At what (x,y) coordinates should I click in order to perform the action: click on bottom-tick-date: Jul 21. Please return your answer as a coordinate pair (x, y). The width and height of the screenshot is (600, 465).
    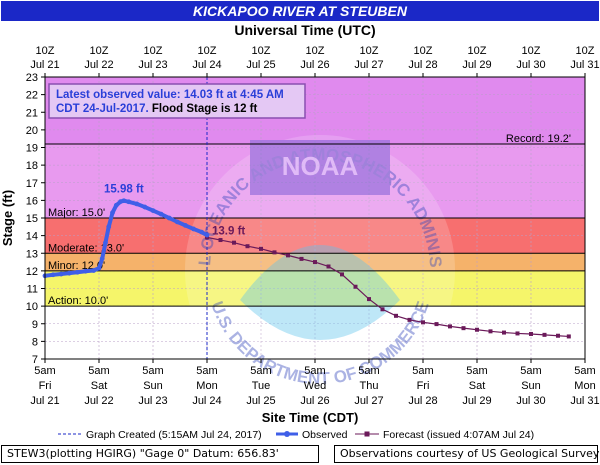
    Looking at the image, I should click on (44, 401).